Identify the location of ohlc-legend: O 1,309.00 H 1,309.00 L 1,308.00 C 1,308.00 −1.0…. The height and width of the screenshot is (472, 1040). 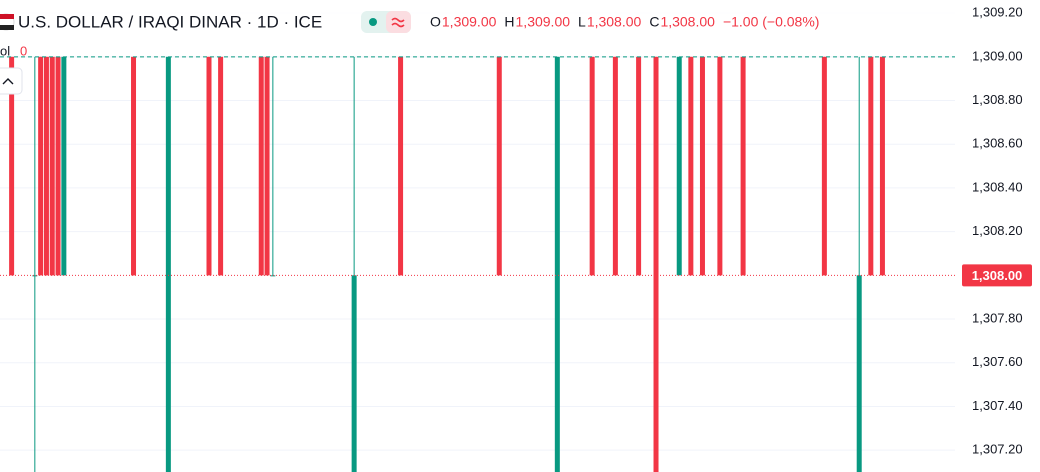
(624, 22).